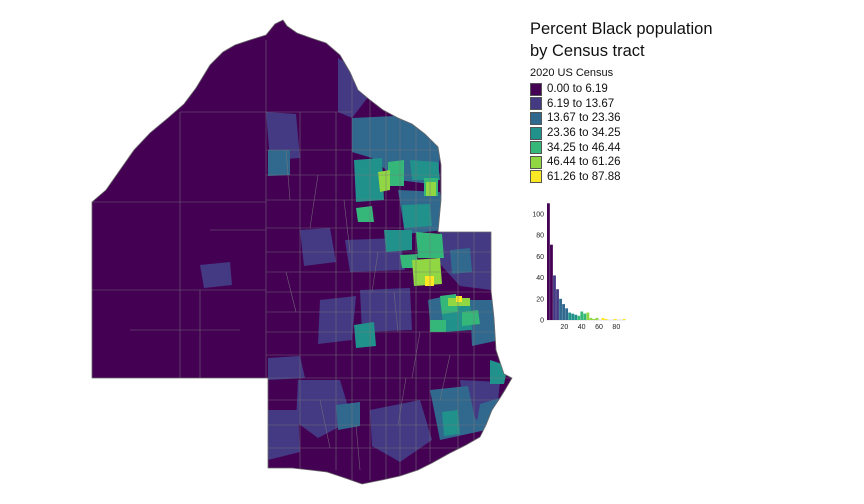  Describe the element at coordinates (630, 89) in the screenshot. I see `legend-row: 0.00 to 6.19` at that location.